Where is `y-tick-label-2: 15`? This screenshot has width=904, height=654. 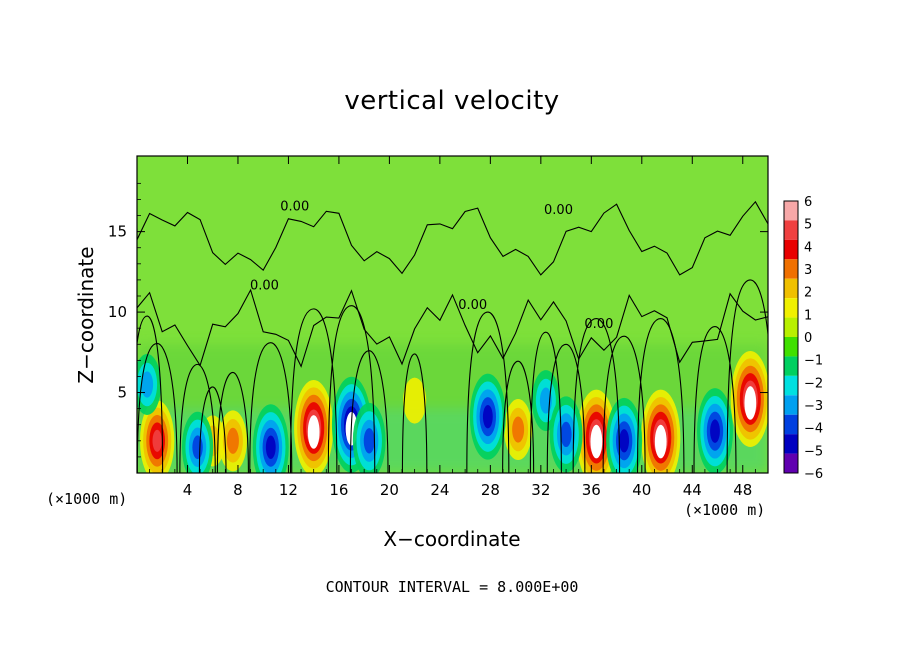 y-tick-label-2: 15 is located at coordinates (117, 232).